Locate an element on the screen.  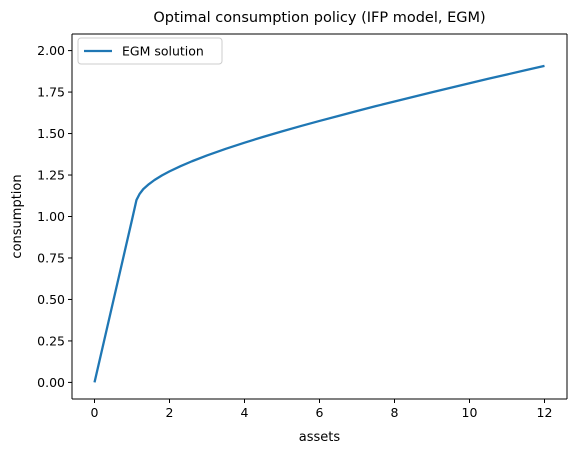
legend: EGM solution is located at coordinates (150, 51).